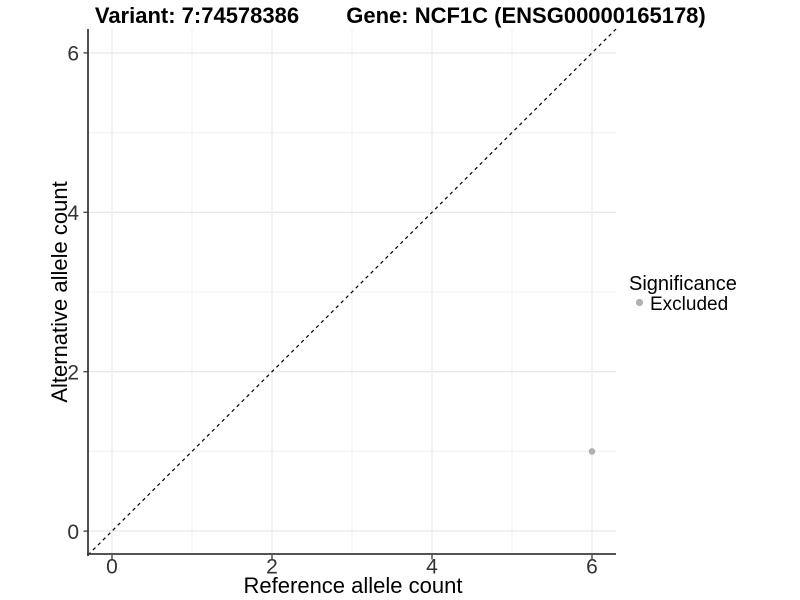  What do you see at coordinates (639, 302) in the screenshot?
I see `legend-key-dot` at bounding box center [639, 302].